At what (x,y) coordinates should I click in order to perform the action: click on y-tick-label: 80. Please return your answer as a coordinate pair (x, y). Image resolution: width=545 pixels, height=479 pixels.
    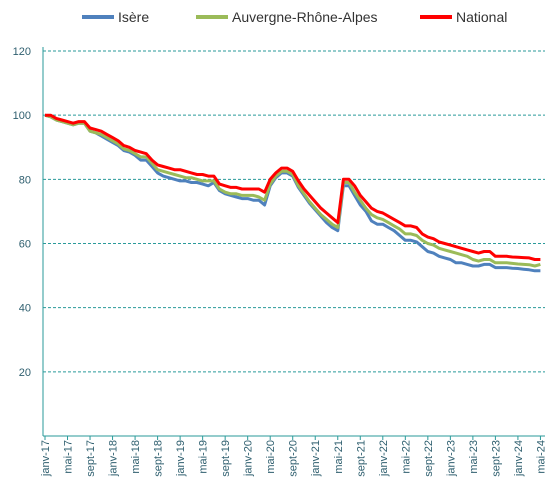
    Looking at the image, I should click on (25, 180).